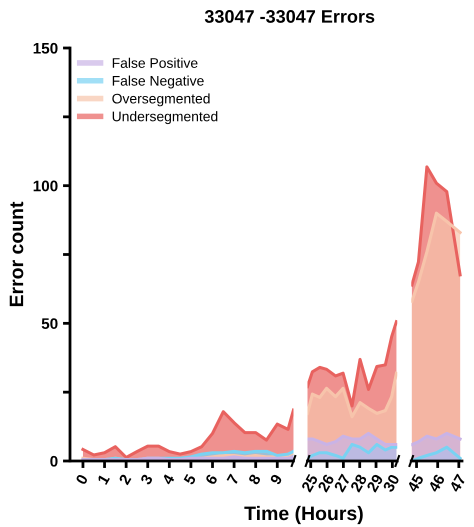 Image resolution: width=474 pixels, height=527 pixels. What do you see at coordinates (81, 480) in the screenshot?
I see `x-tick-label: 0` at bounding box center [81, 480].